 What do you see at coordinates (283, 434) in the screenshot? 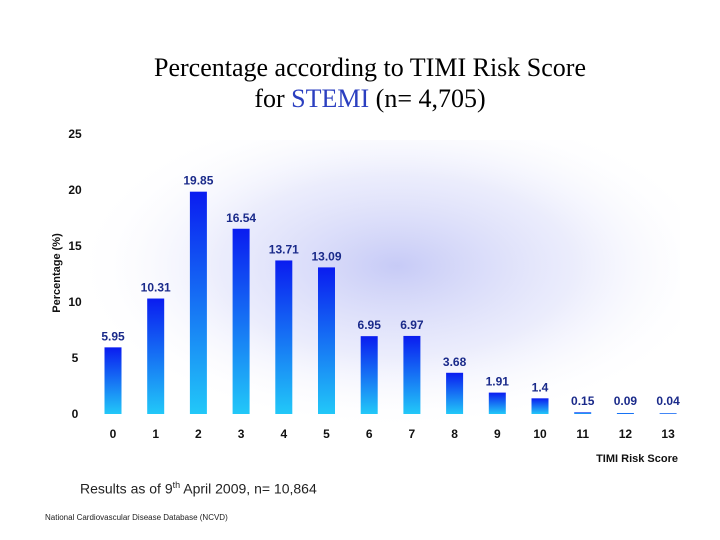
I see `x-tick-label: 4` at bounding box center [283, 434].